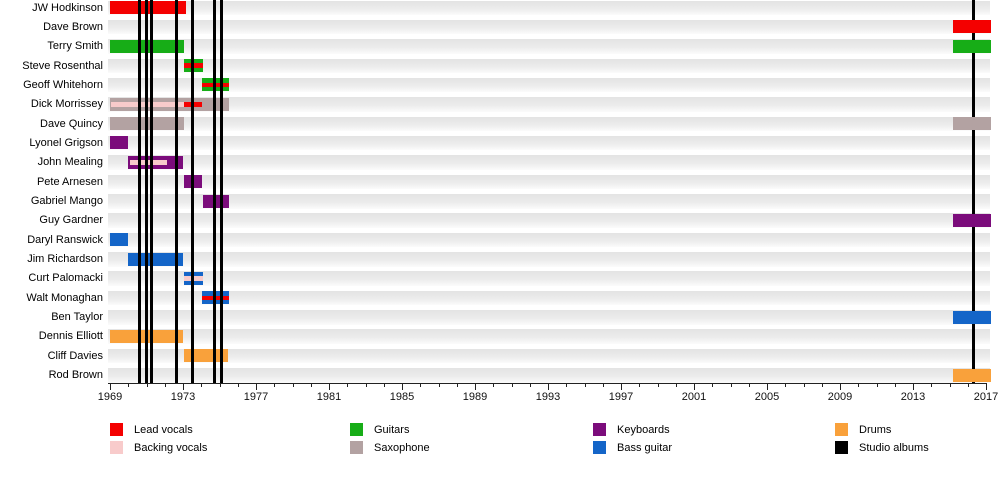 The width and height of the screenshot is (1000, 480). I want to click on legend-item-keyboards: Keyboards, so click(673, 430).